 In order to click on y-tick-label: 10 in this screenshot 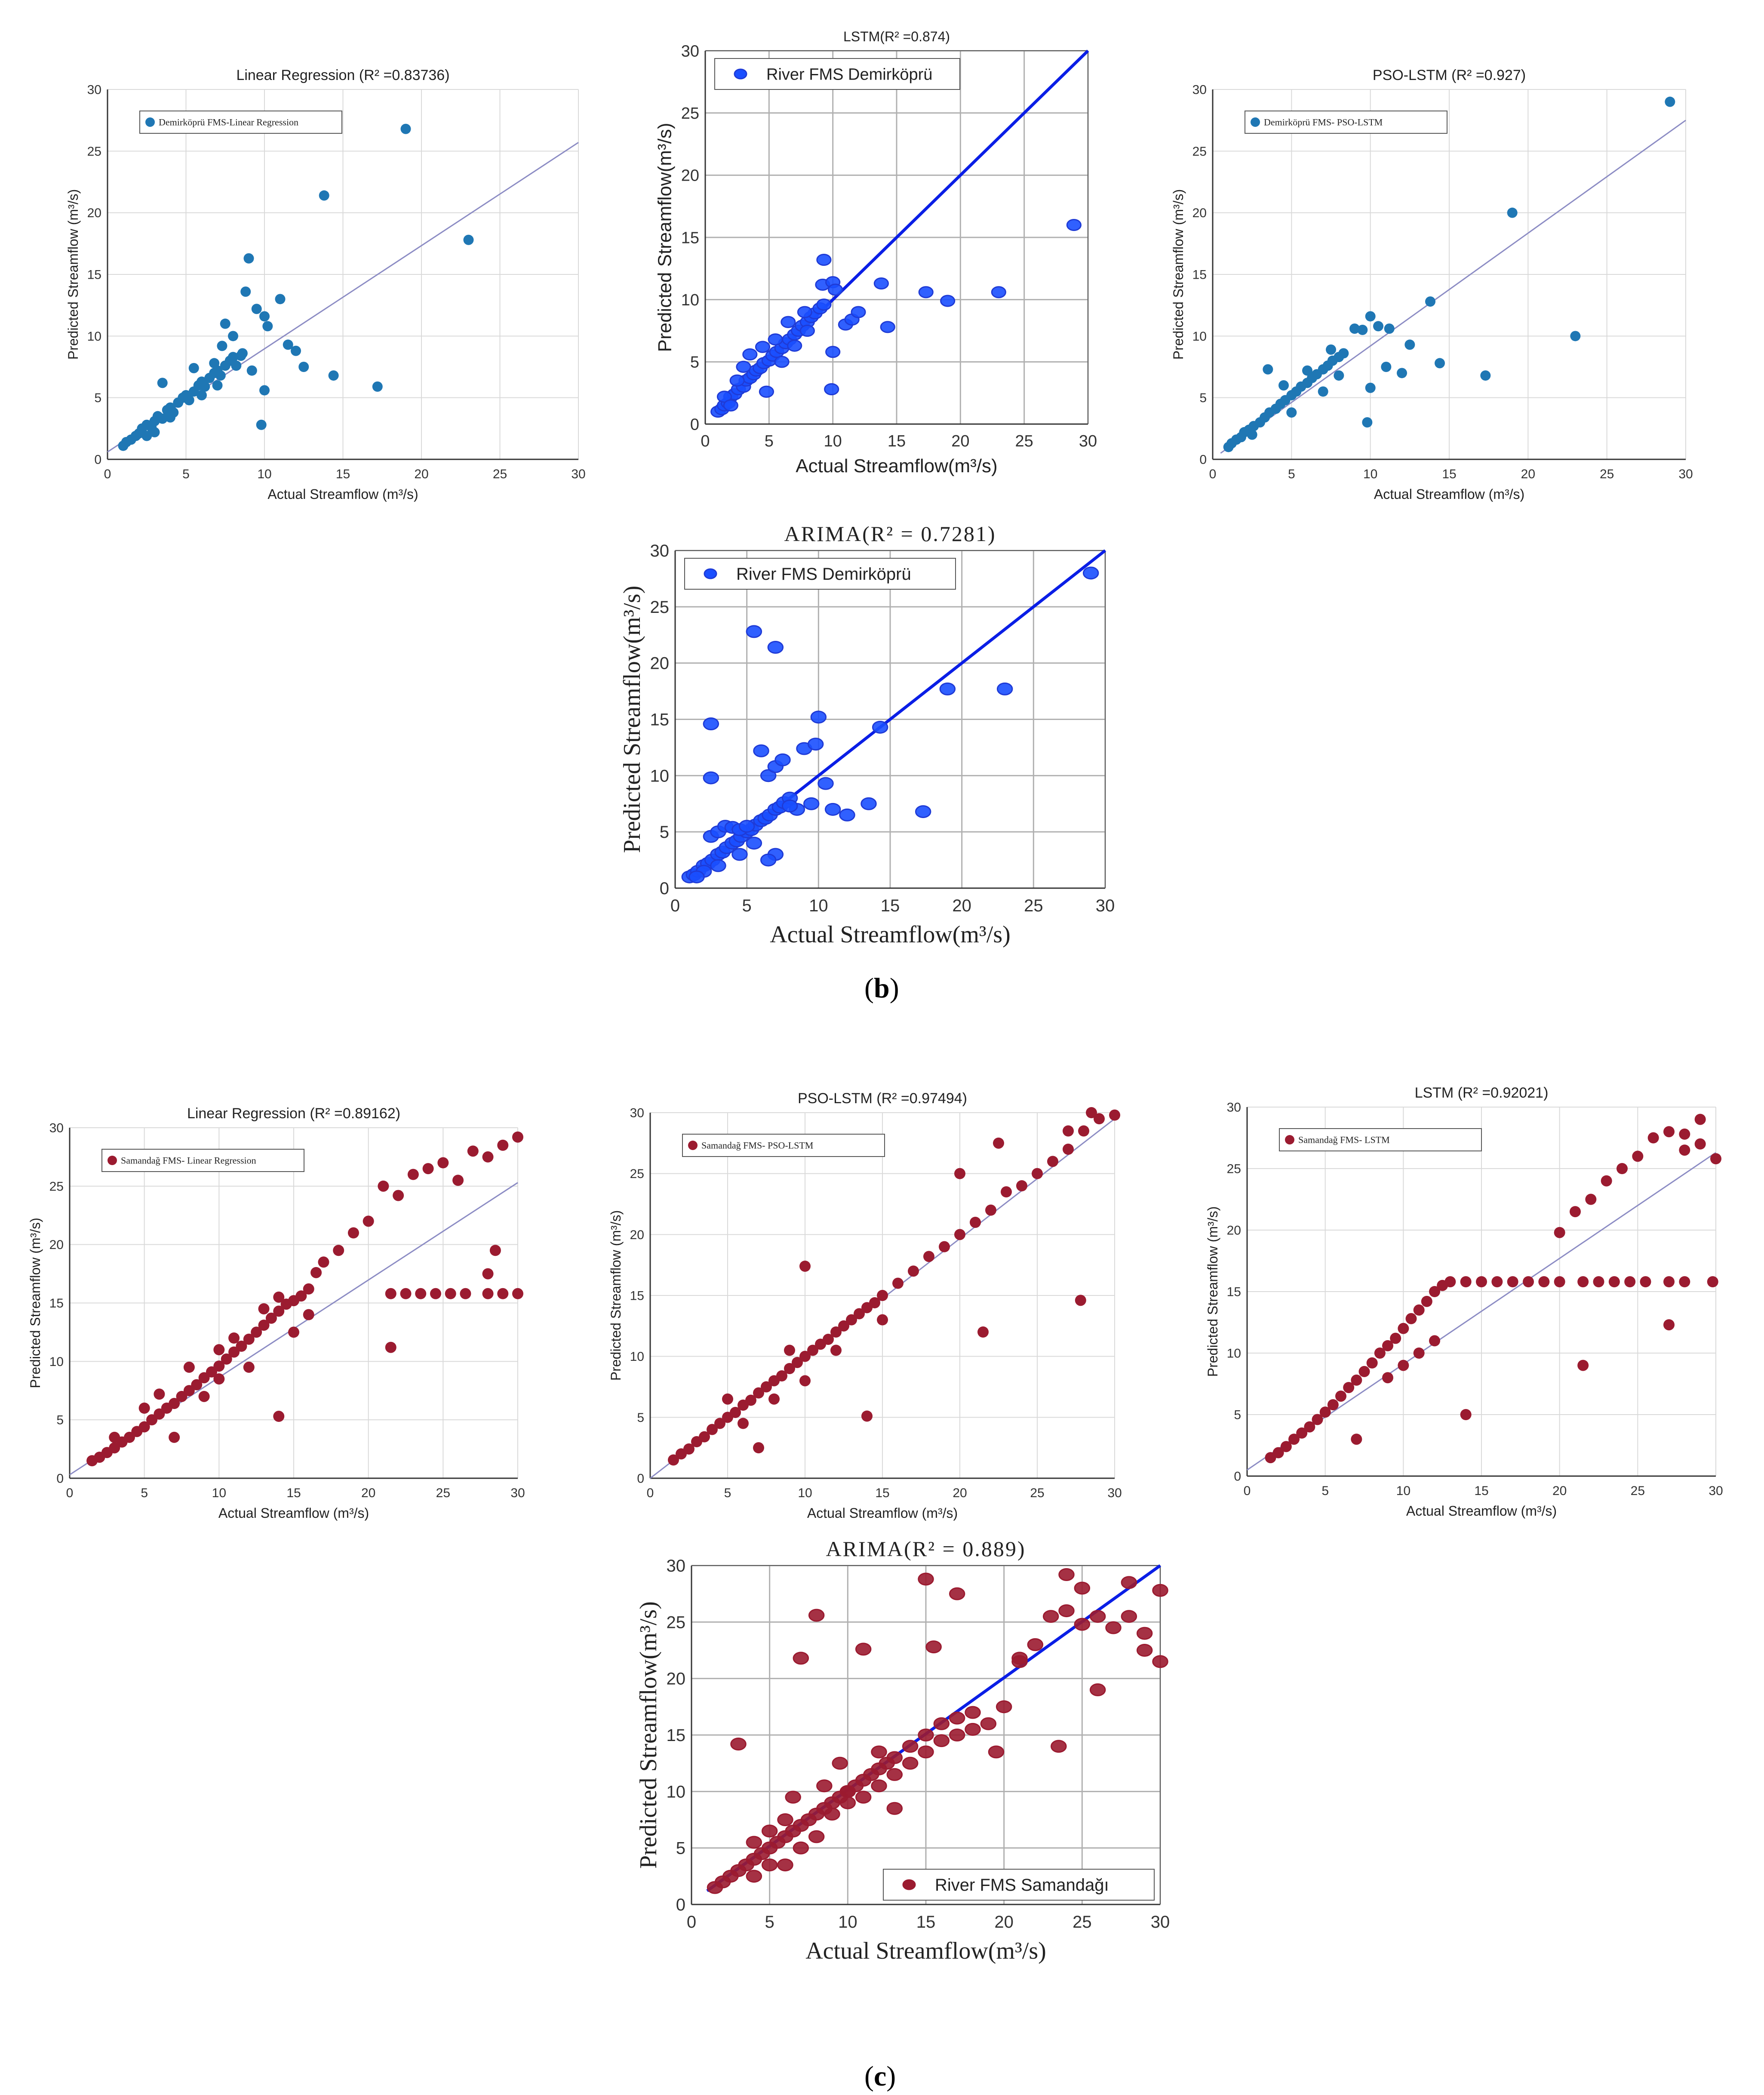, I will do `click(677, 1791)`.